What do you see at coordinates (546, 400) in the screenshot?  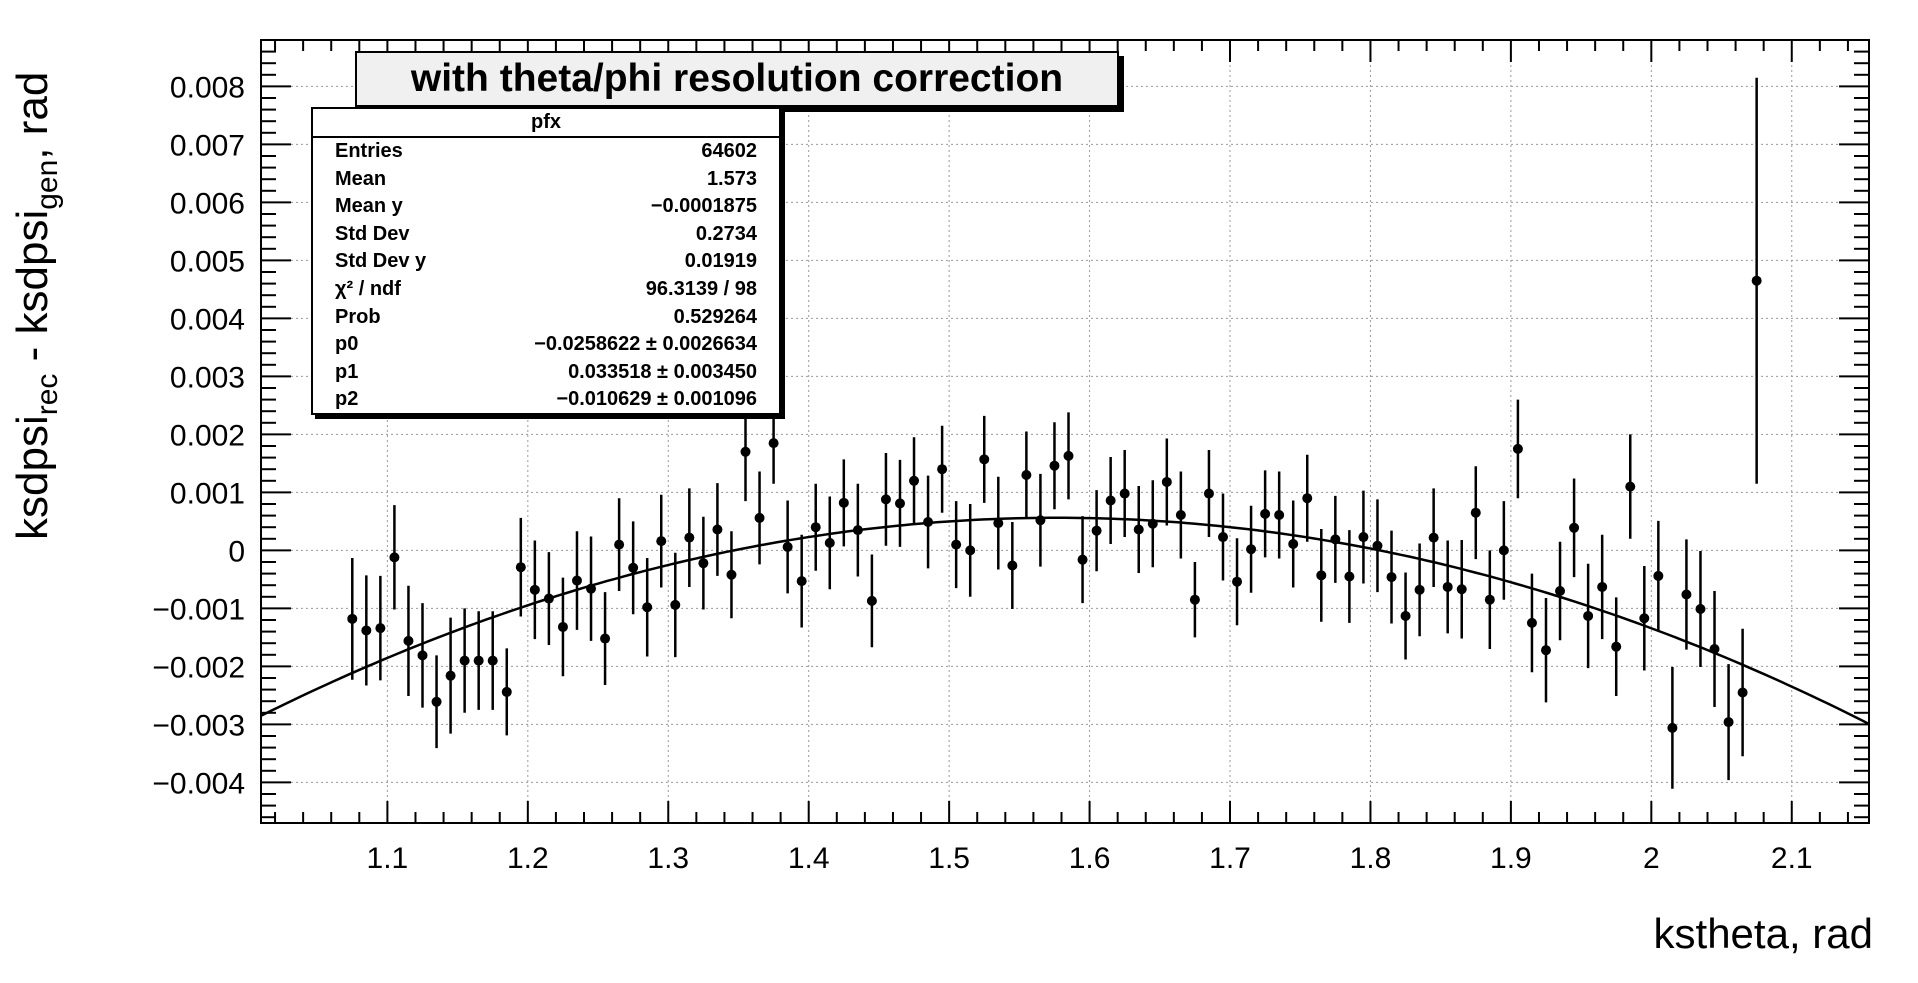 I see `stats-row: p2 −0.010629 ± 0.001096` at bounding box center [546, 400].